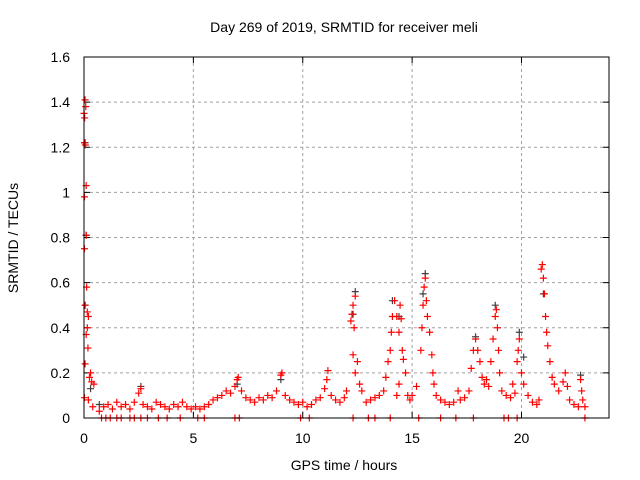 This screenshot has width=640, height=480. Describe the element at coordinates (84, 438) in the screenshot. I see `x-tick-label: 0` at that location.